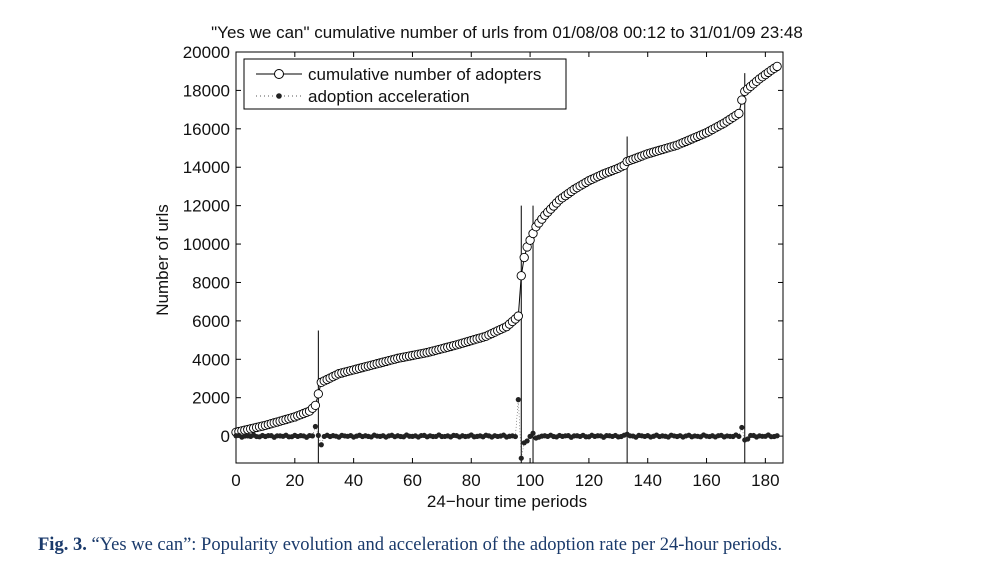  I want to click on y-tick-label: 4000, so click(211, 359).